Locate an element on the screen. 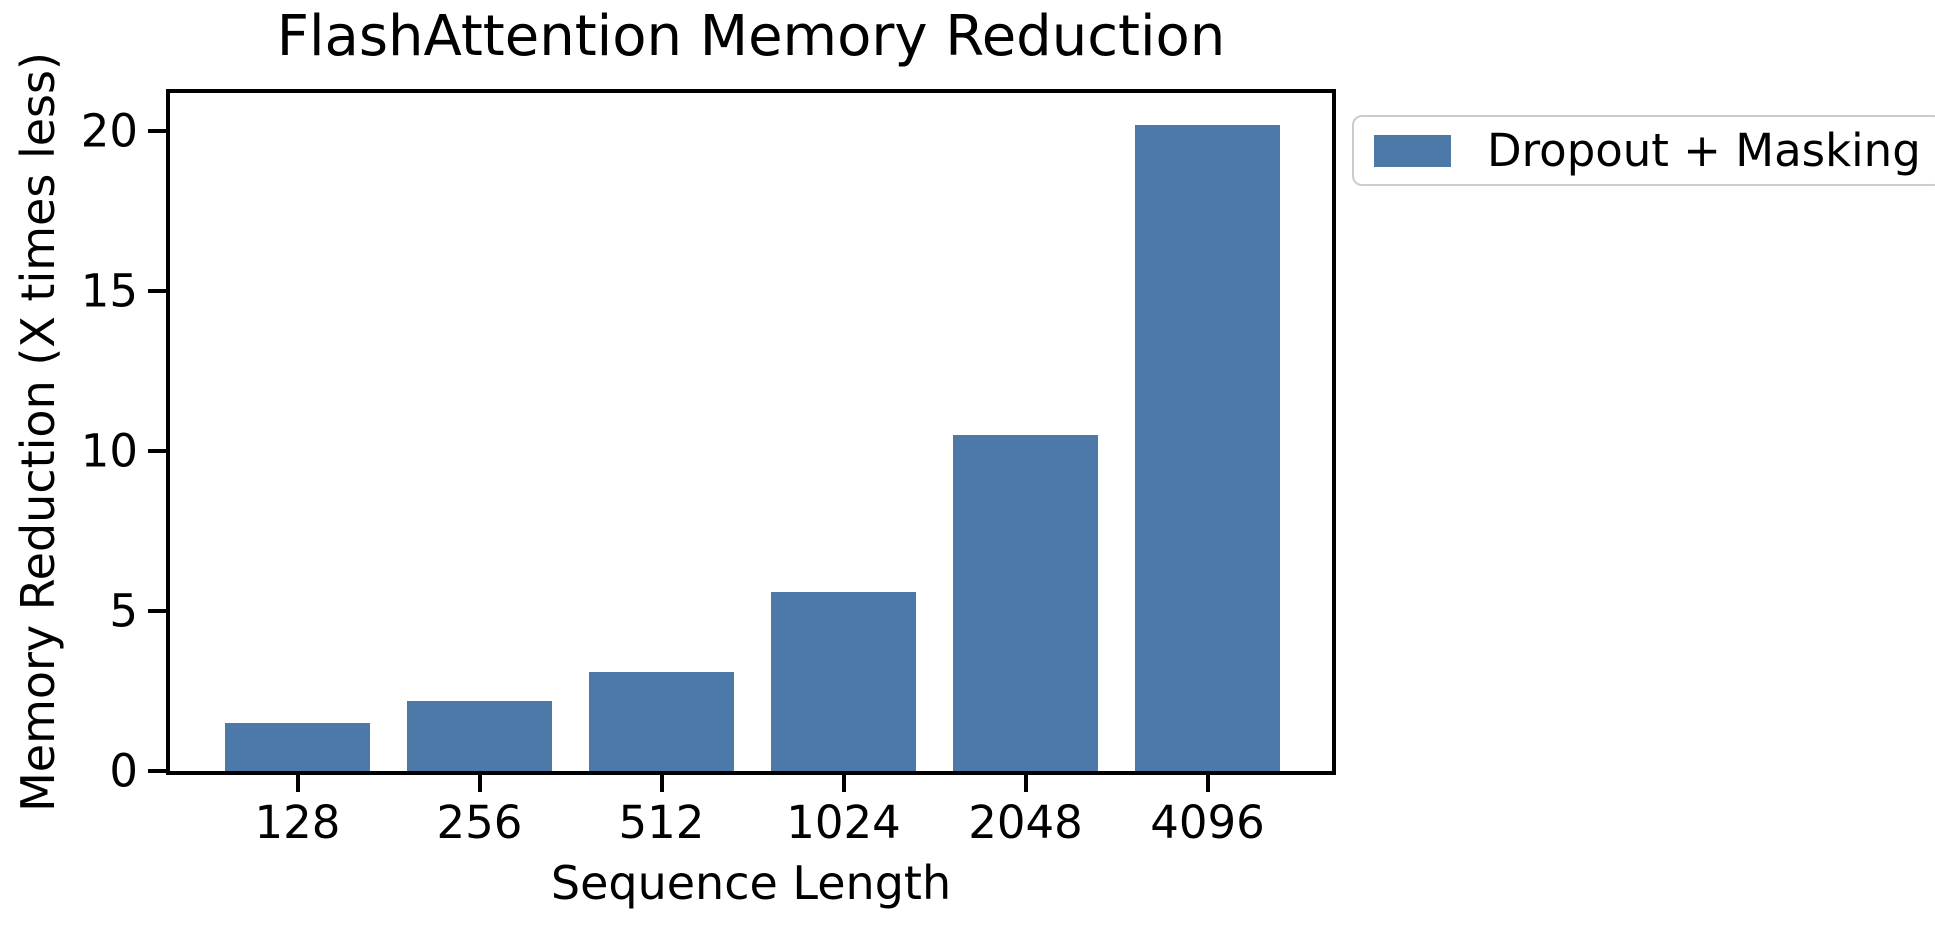 Image resolution: width=1935 pixels, height=932 pixels. x-tick-label: 512 is located at coordinates (661, 822).